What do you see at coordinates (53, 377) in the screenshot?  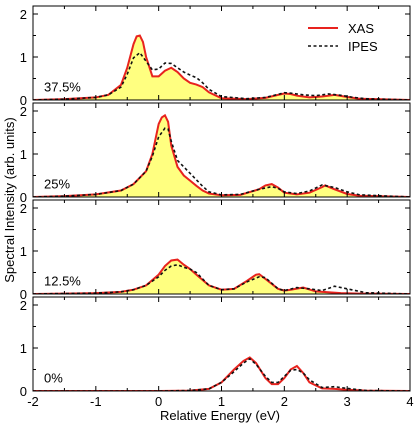 I see `panel-label: 0%` at bounding box center [53, 377].